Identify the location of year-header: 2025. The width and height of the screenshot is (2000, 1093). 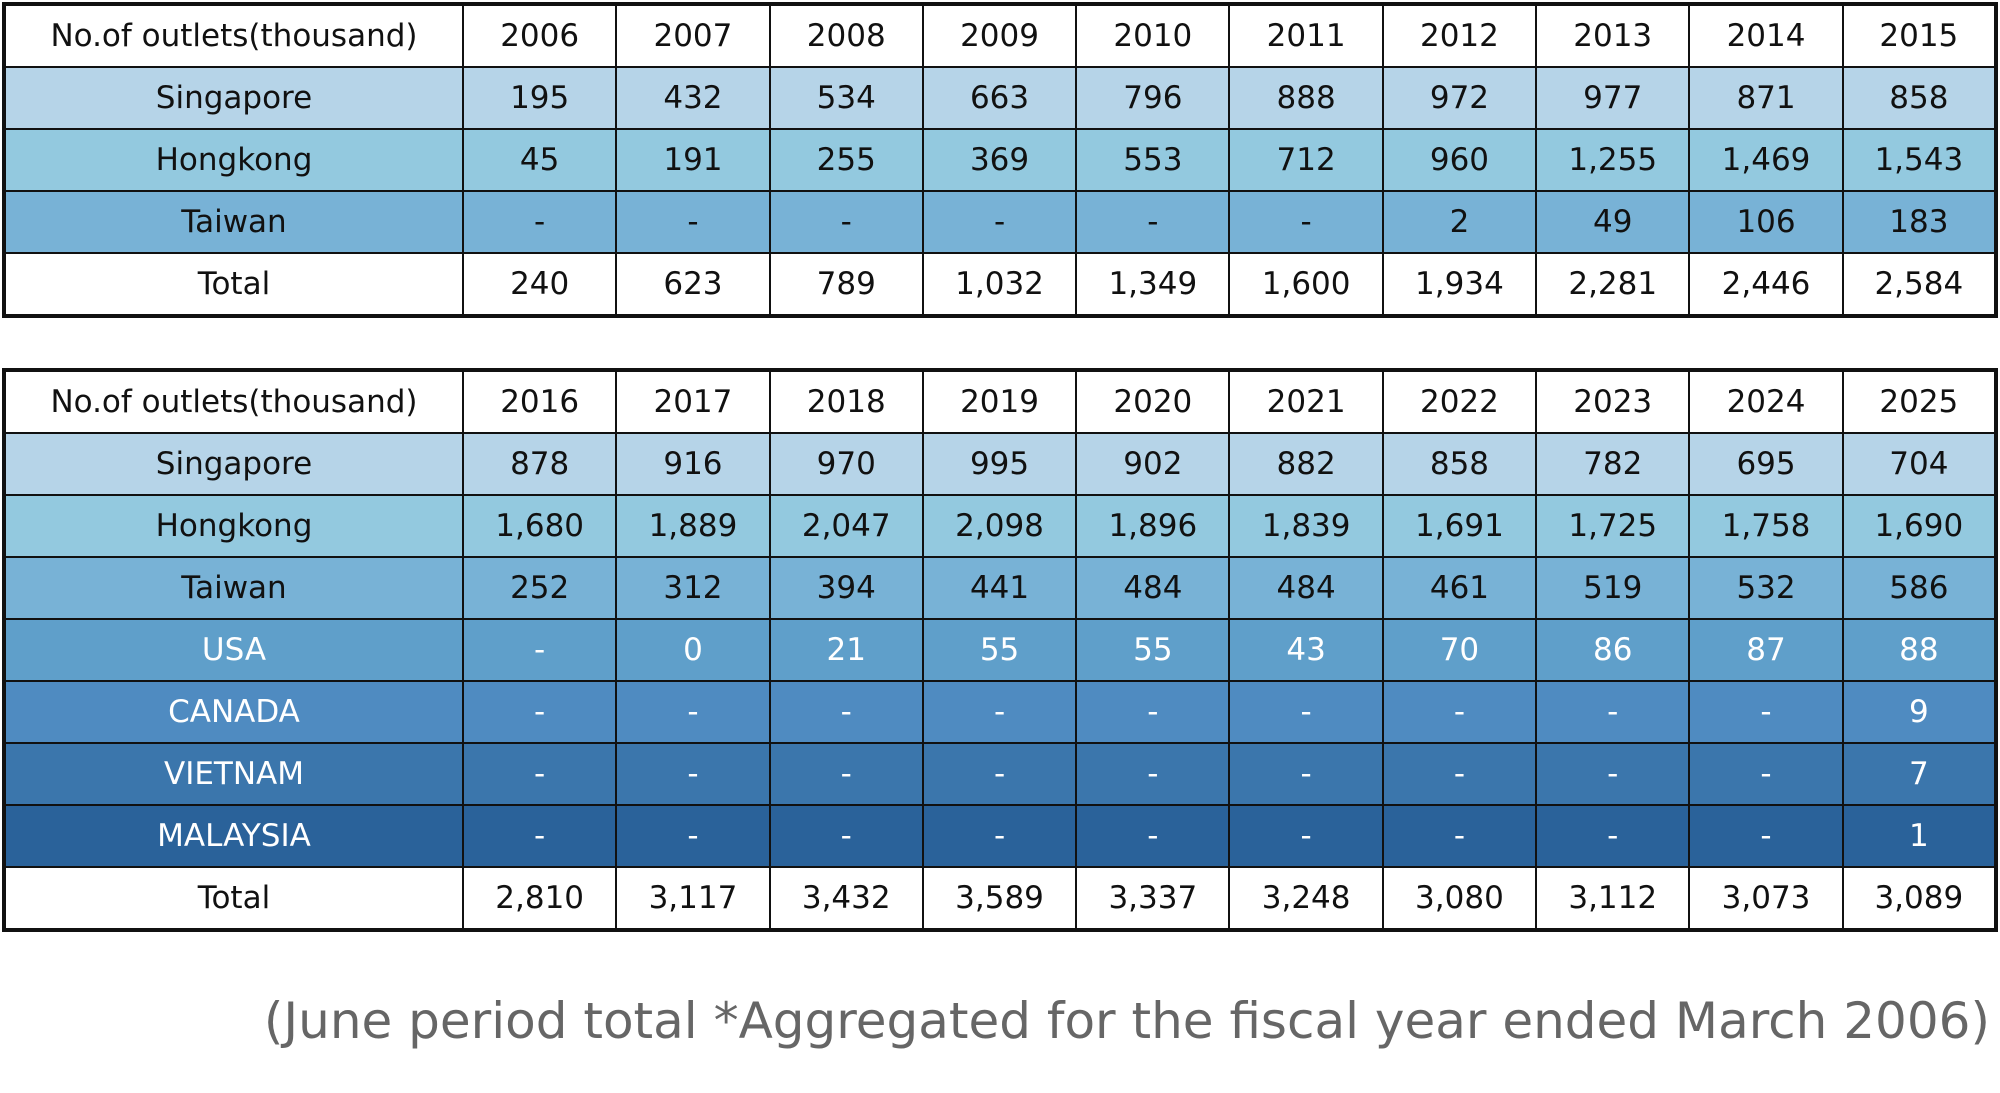
(1919, 401).